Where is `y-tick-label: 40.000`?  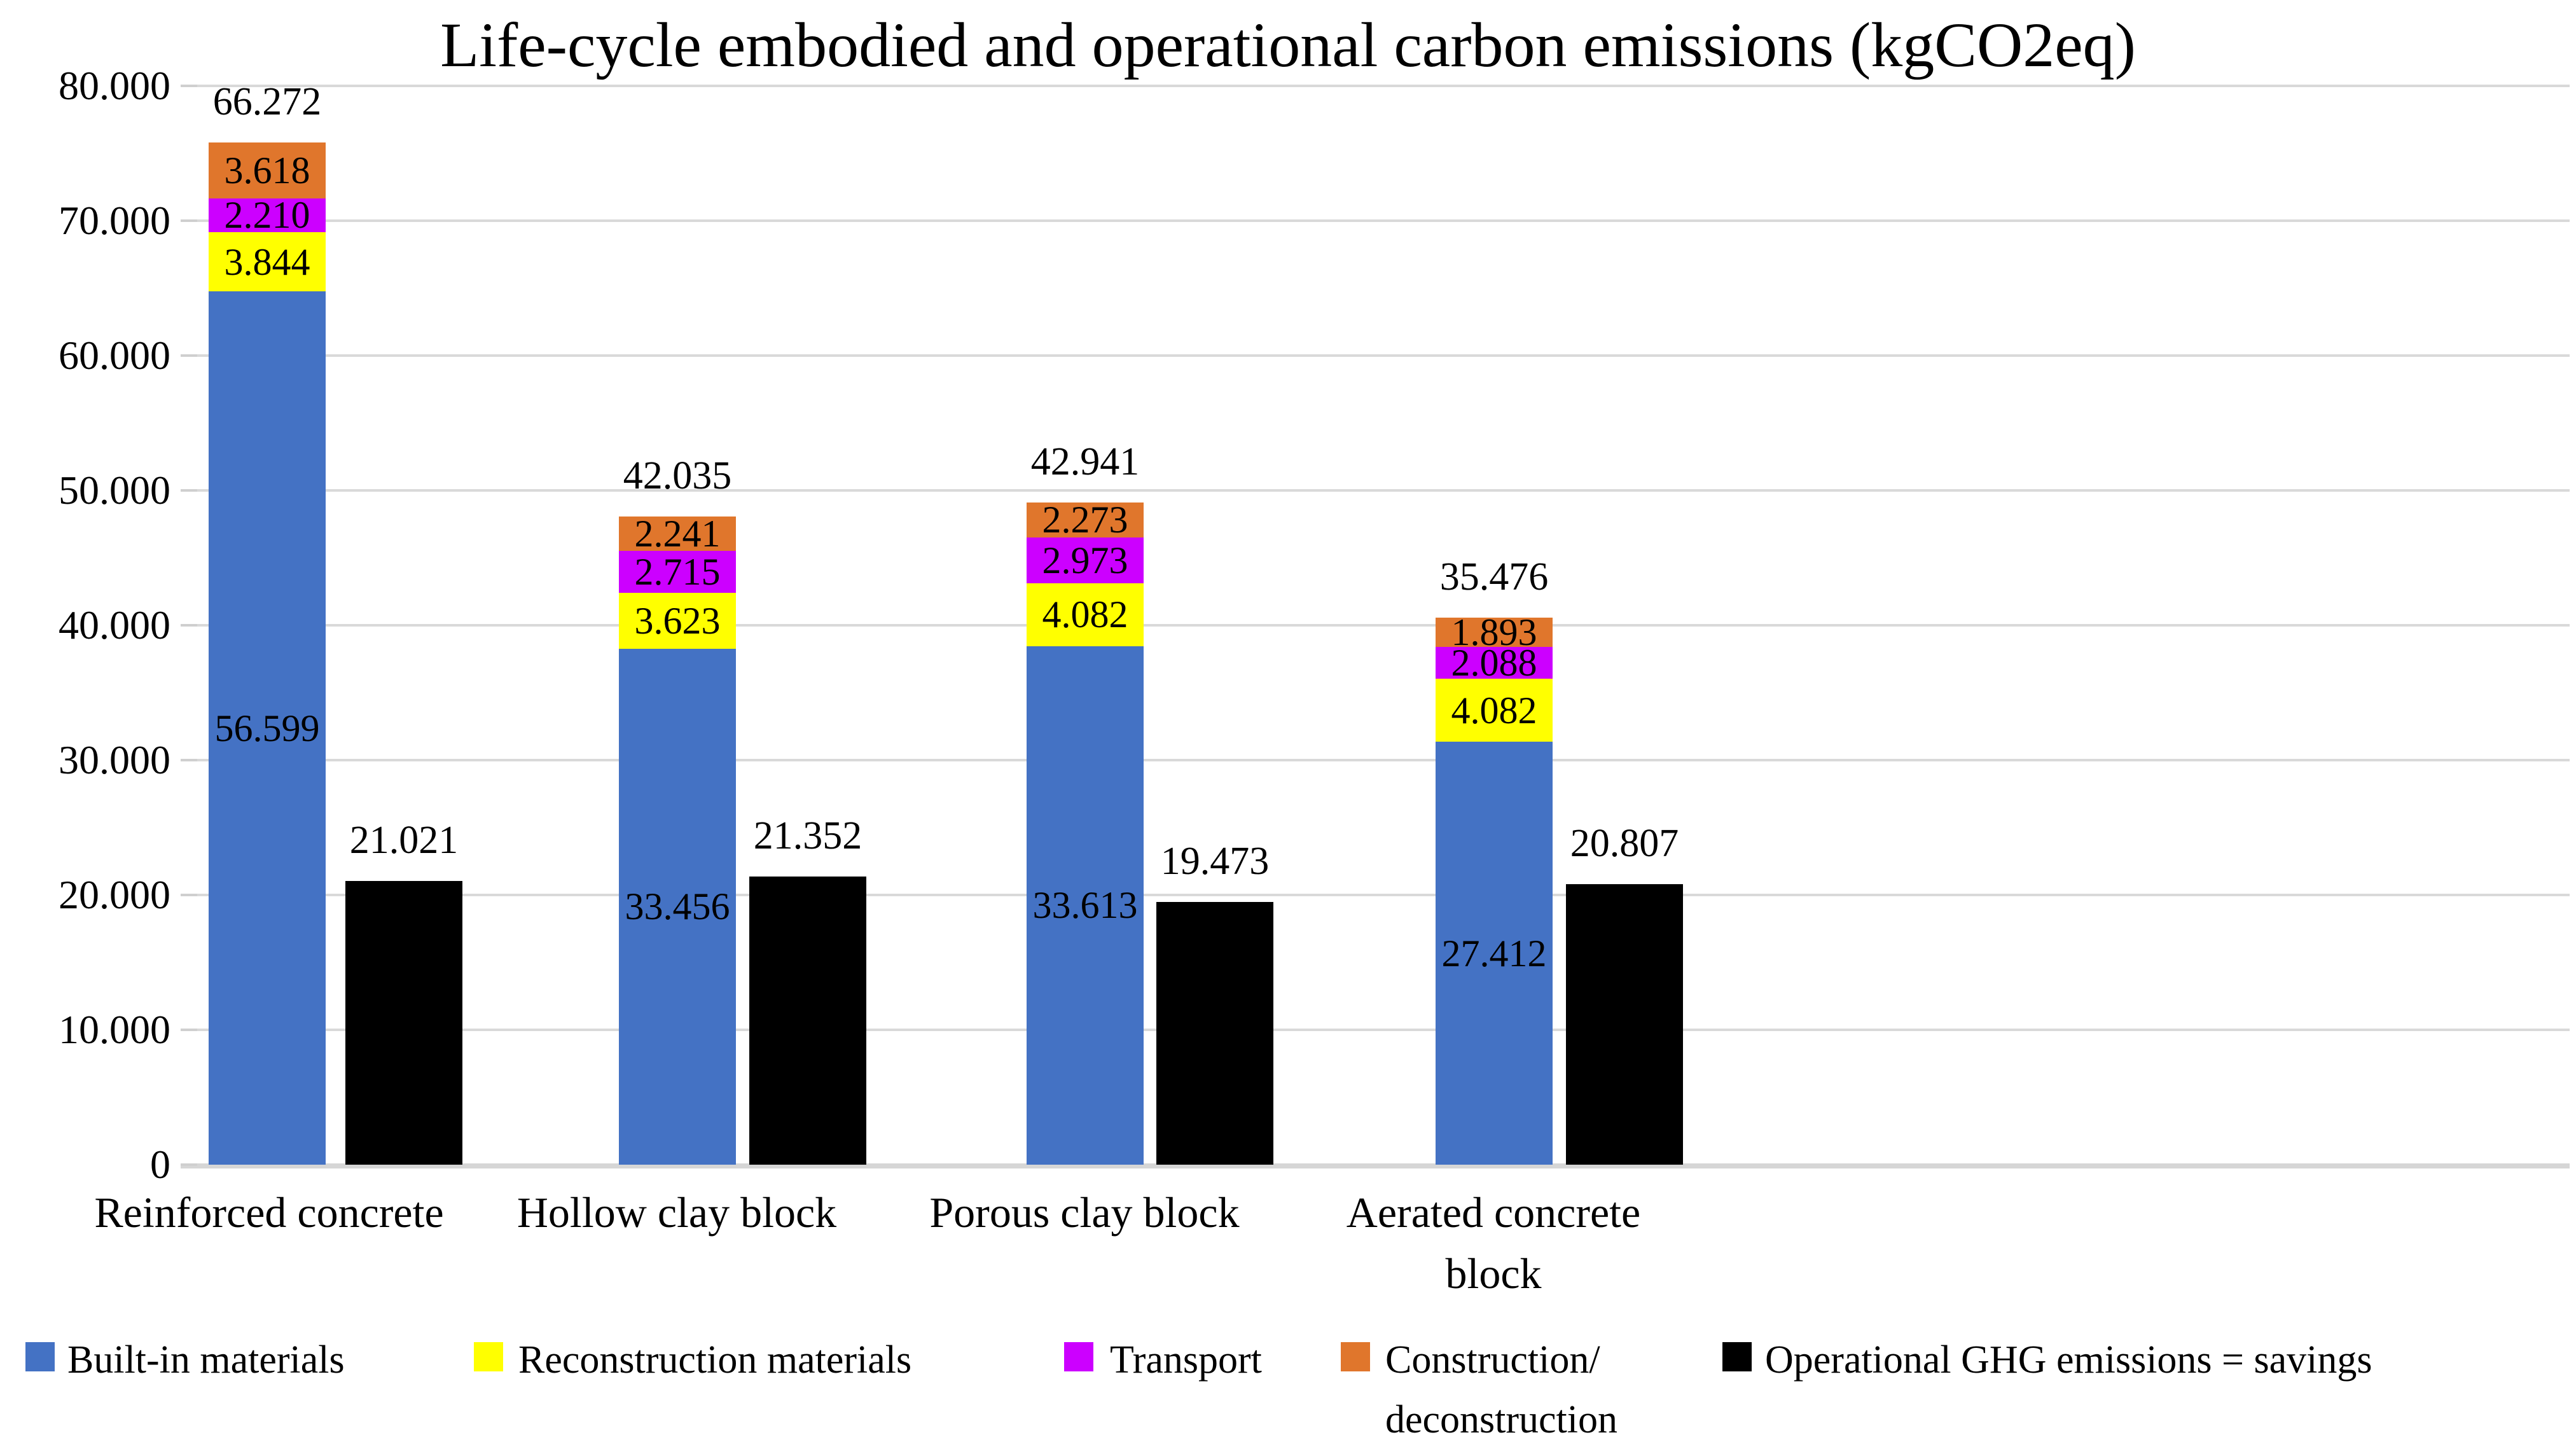 y-tick-label: 40.000 is located at coordinates (114, 625).